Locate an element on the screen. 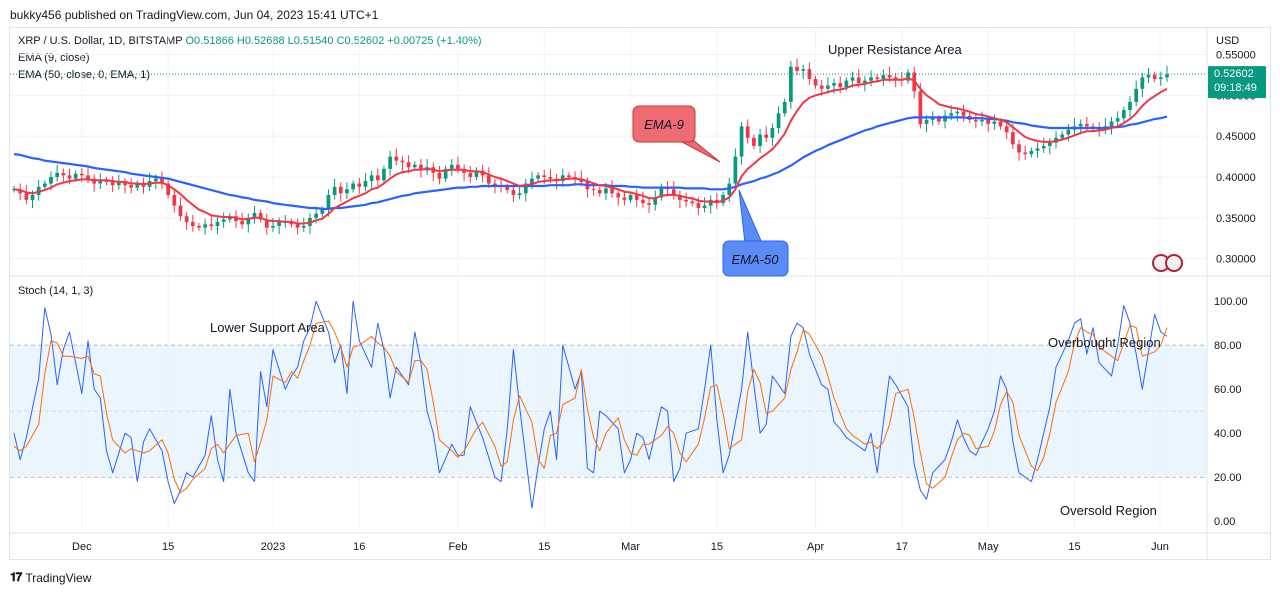 The width and height of the screenshot is (1280, 595). stoch-tick-label: 60.00 is located at coordinates (1228, 390).